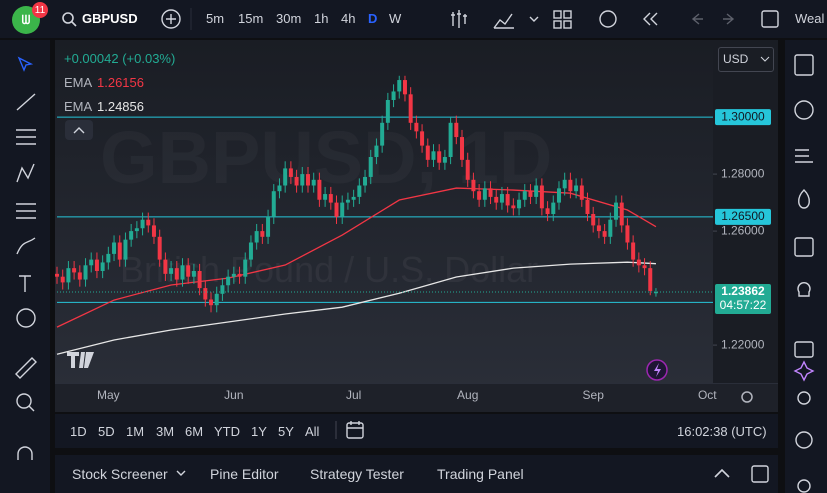 The width and height of the screenshot is (827, 493). Describe the element at coordinates (135, 431) in the screenshot. I see `range-button: 1M` at that location.